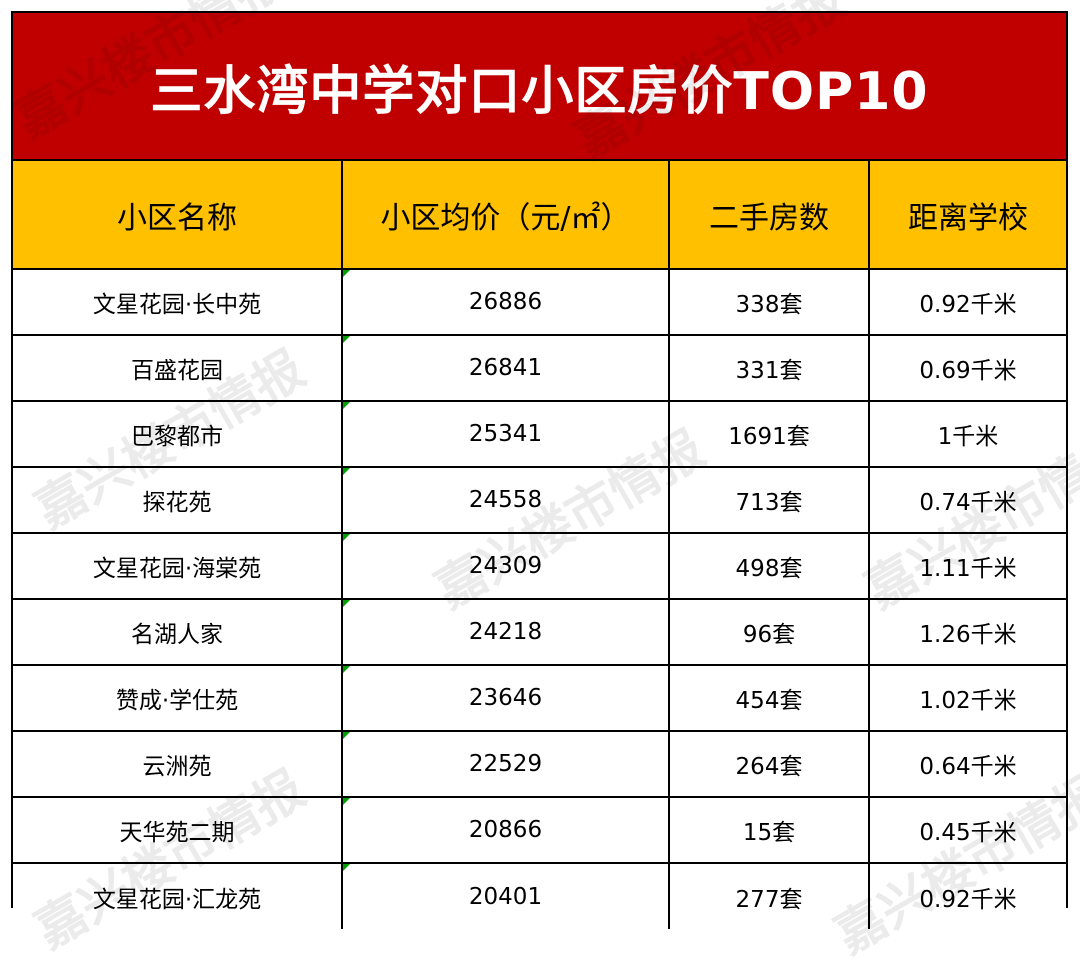 This screenshot has width=1080, height=967. Describe the element at coordinates (178, 566) in the screenshot. I see `cell-community-name: 文星花园·海棠苑` at that location.